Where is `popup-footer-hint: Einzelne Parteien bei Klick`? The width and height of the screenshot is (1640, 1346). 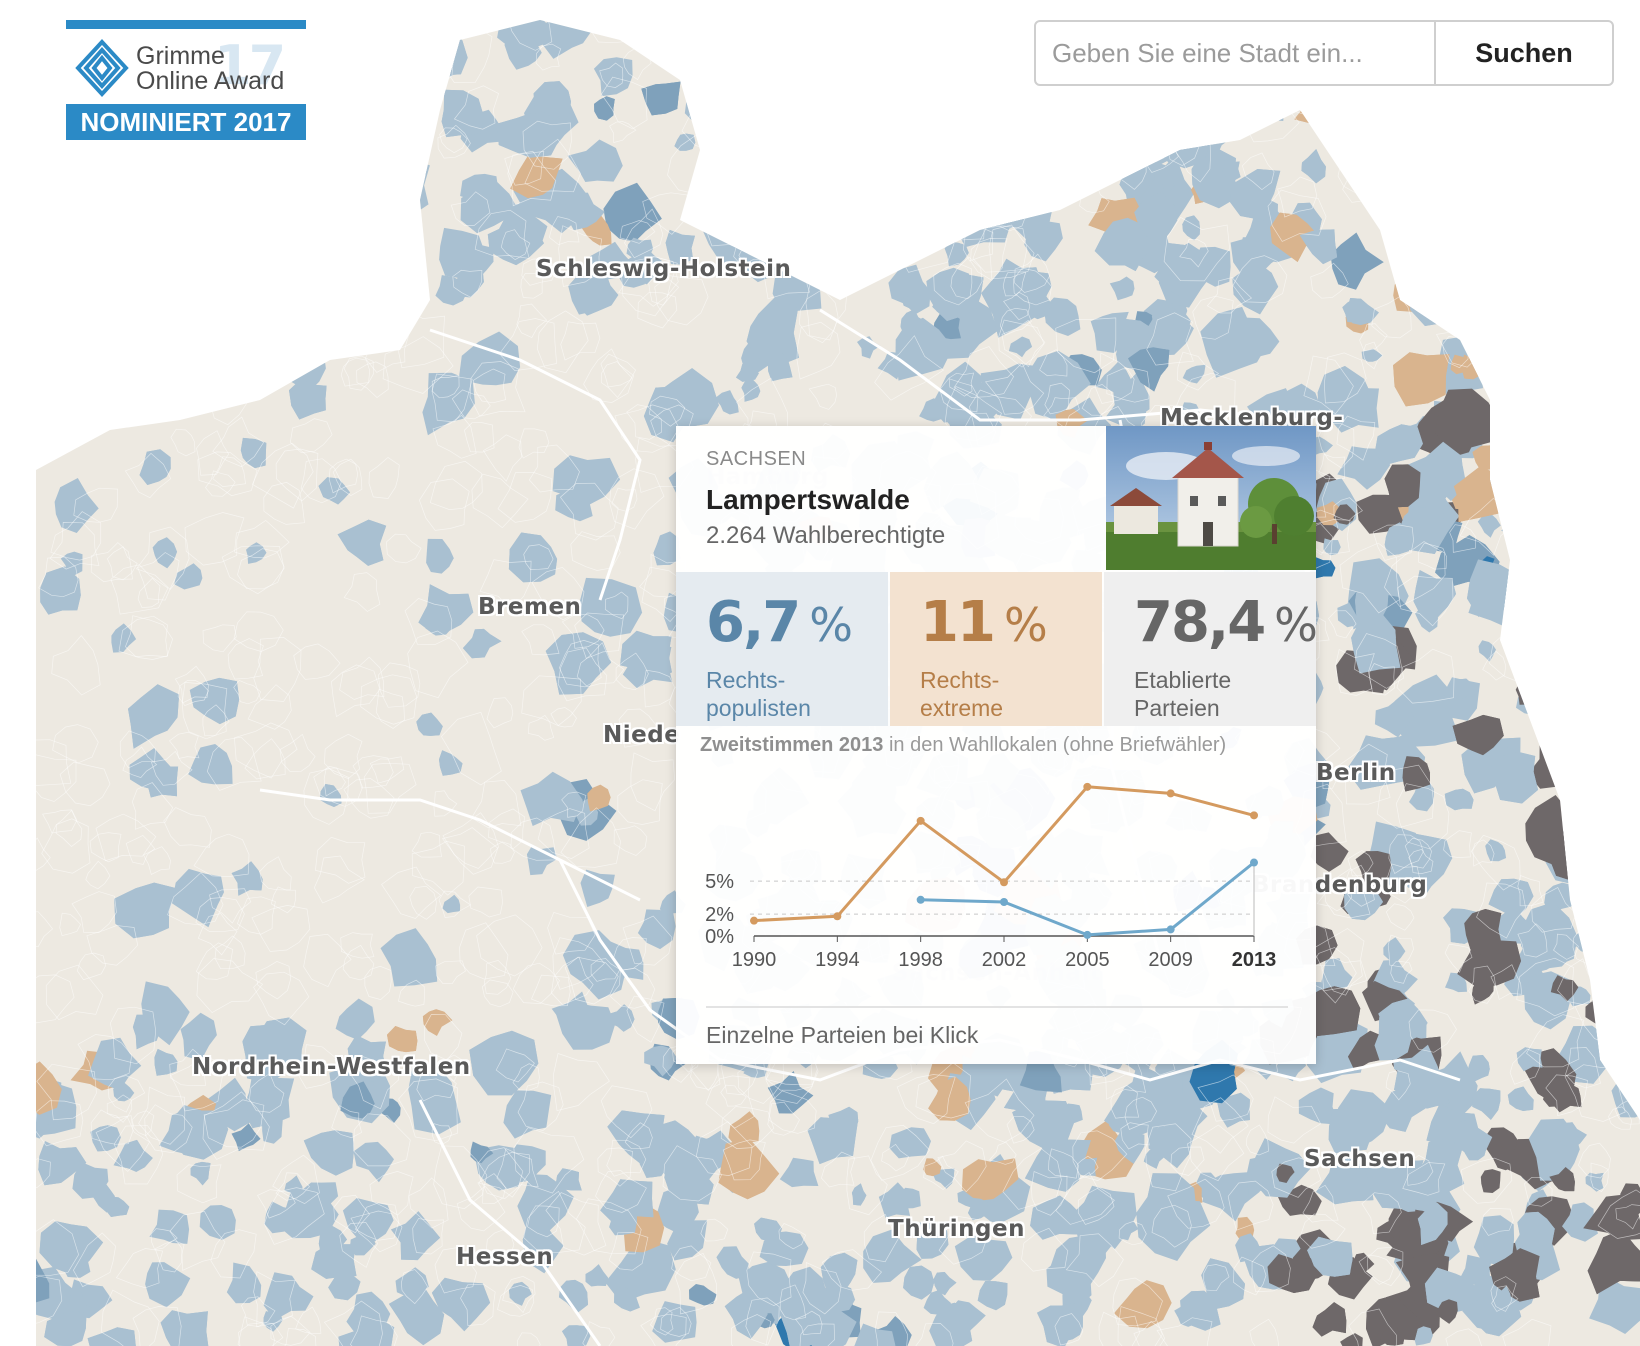 popup-footer-hint: Einzelne Parteien bei Klick is located at coordinates (842, 1035).